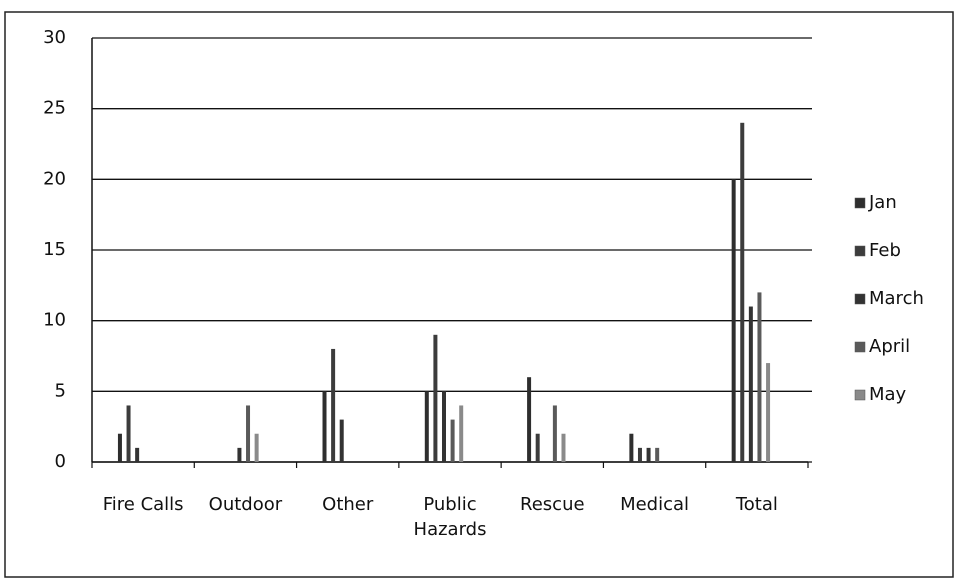 The height and width of the screenshot is (585, 958). I want to click on x-tick-label: Public Hazards, so click(450, 517).